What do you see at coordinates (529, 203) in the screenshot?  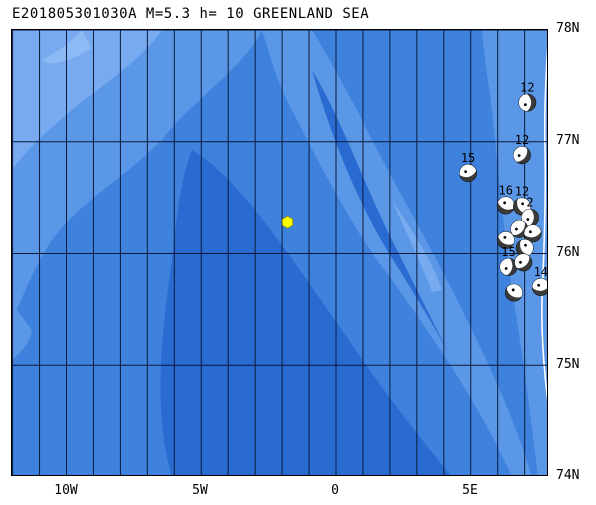 I see `mechanism-depth-label: 2` at bounding box center [529, 203].